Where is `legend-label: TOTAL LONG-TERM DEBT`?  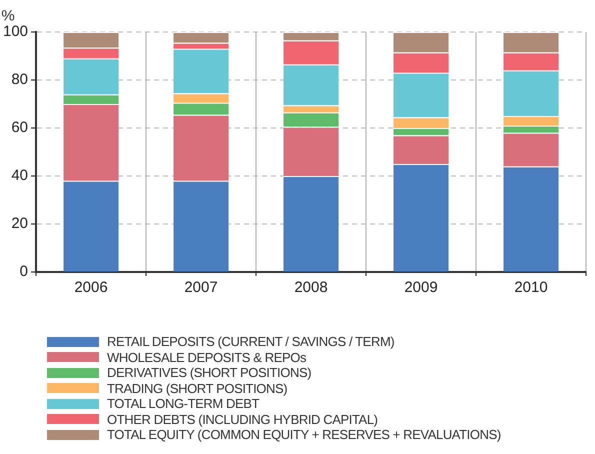 legend-label: TOTAL LONG-TERM DEBT is located at coordinates (183, 404).